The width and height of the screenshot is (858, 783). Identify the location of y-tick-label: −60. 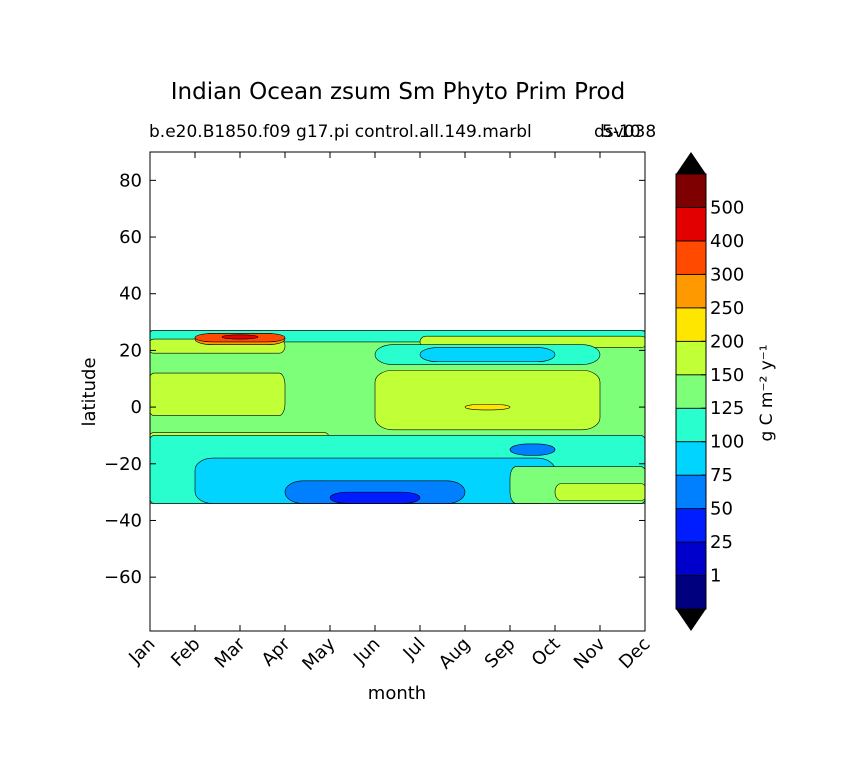
(123, 577).